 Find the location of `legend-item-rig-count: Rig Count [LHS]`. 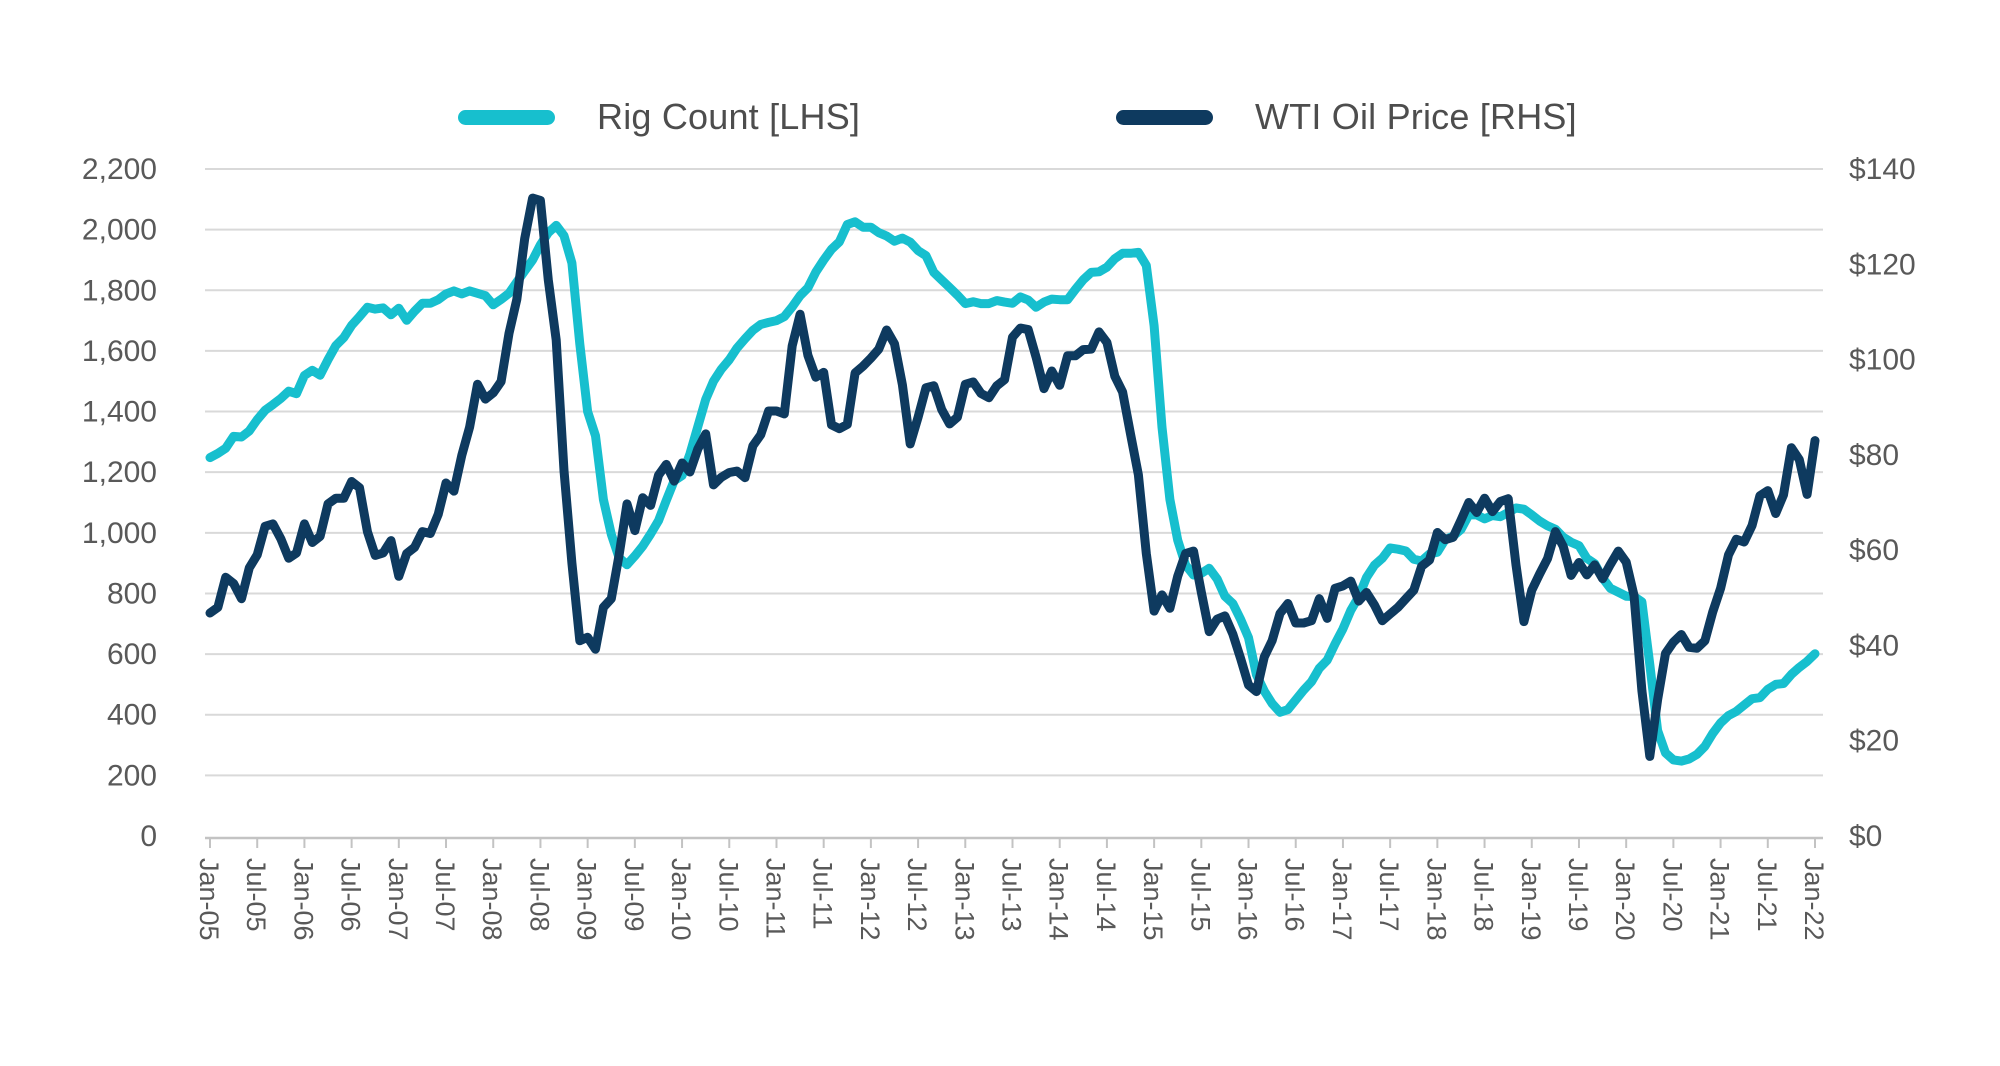

legend-item-rig-count: Rig Count [LHS] is located at coordinates (659, 117).